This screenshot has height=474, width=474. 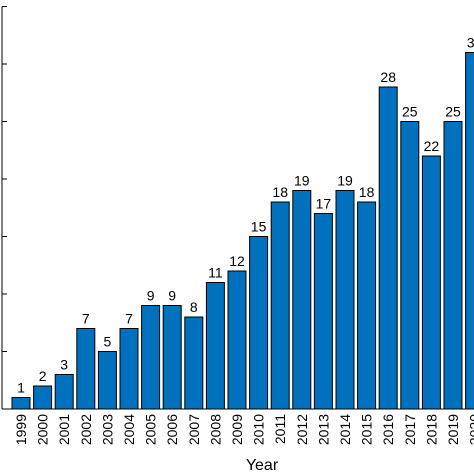 What do you see at coordinates (324, 204) in the screenshot?
I see `value-label: 17` at bounding box center [324, 204].